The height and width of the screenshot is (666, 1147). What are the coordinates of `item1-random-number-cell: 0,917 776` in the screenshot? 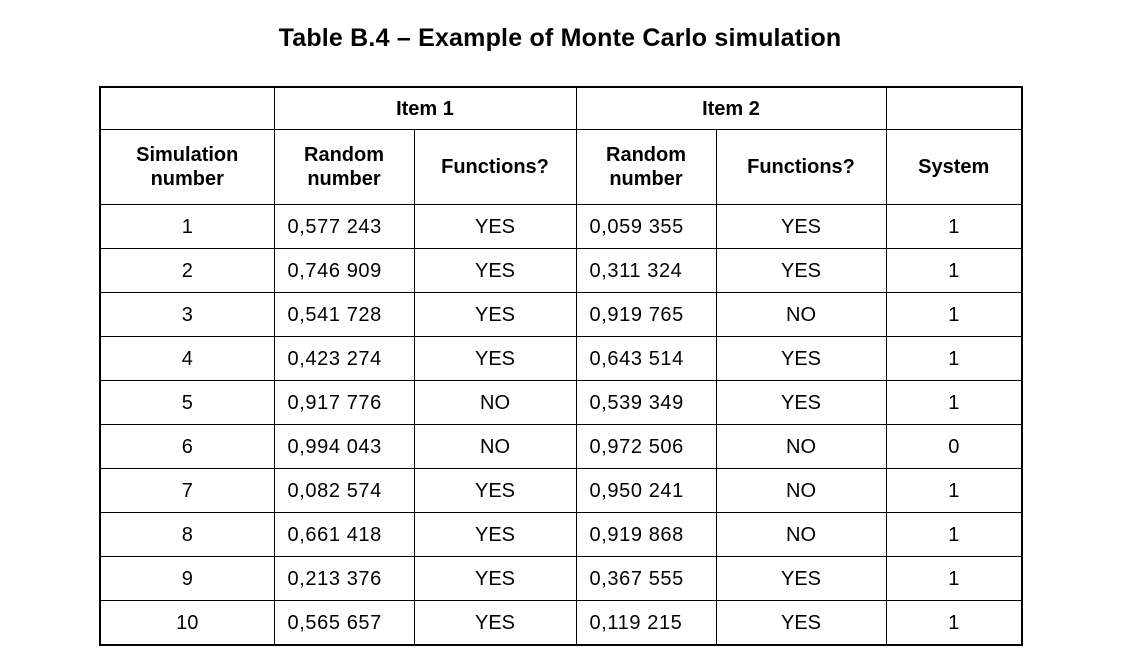 It's located at (344, 402).